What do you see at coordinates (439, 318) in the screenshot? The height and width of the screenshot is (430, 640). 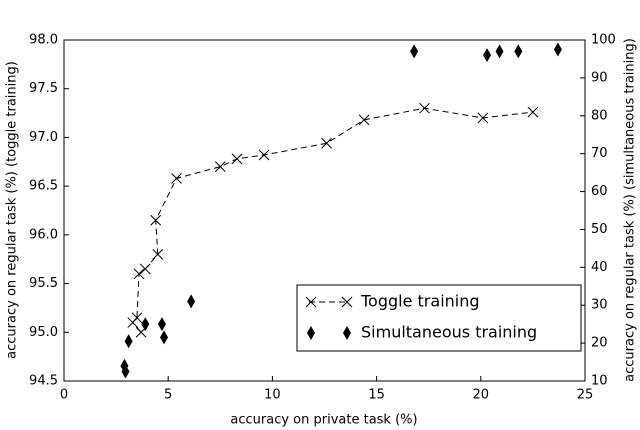 I see `legend-box` at bounding box center [439, 318].